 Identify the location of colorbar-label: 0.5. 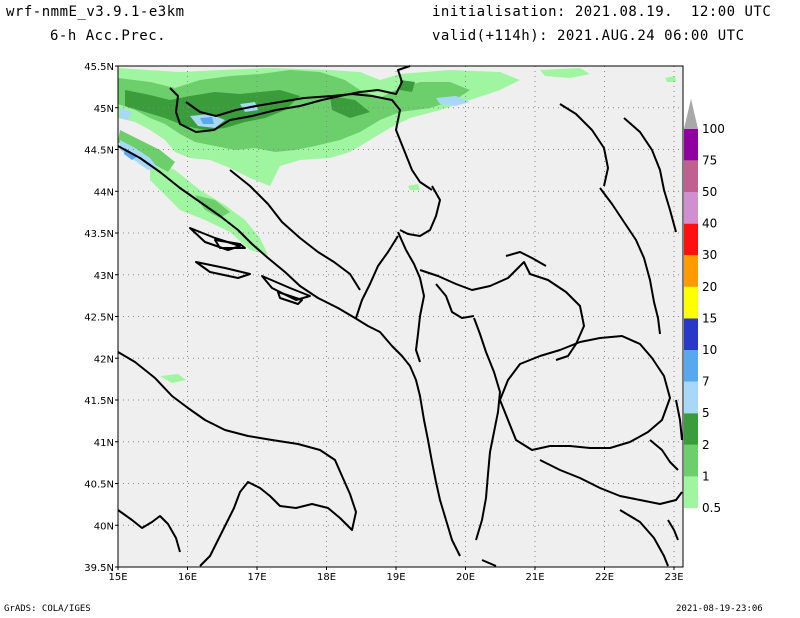
(711, 508).